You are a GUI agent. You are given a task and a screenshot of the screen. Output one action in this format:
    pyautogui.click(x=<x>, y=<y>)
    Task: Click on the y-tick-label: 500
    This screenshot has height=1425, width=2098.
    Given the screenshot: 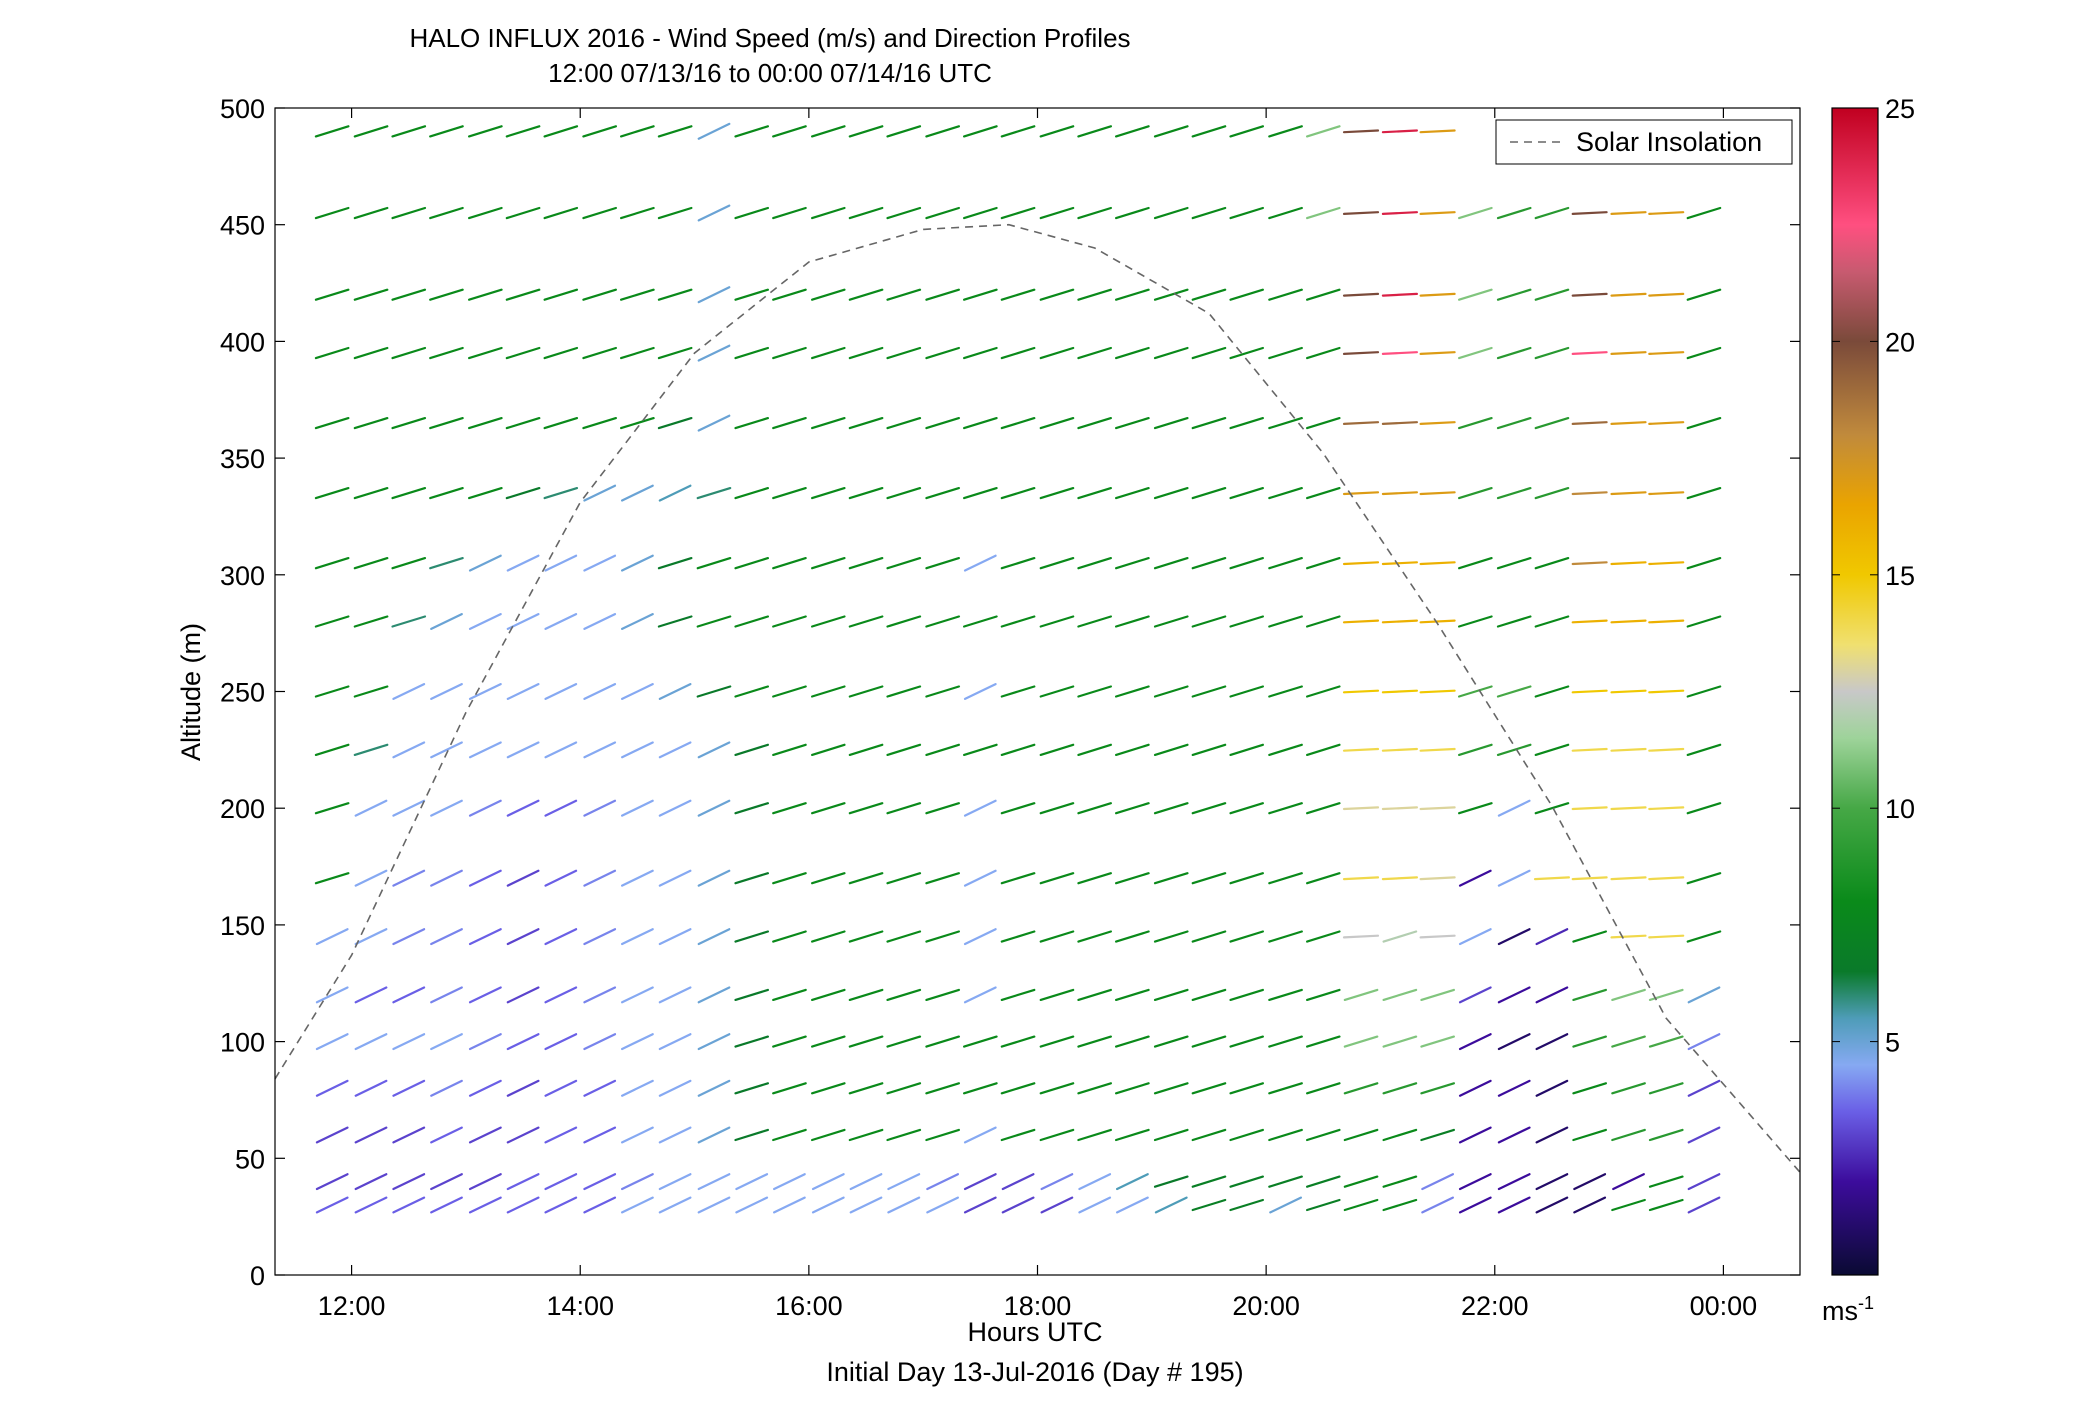 What is the action you would take?
    pyautogui.click(x=242, y=109)
    